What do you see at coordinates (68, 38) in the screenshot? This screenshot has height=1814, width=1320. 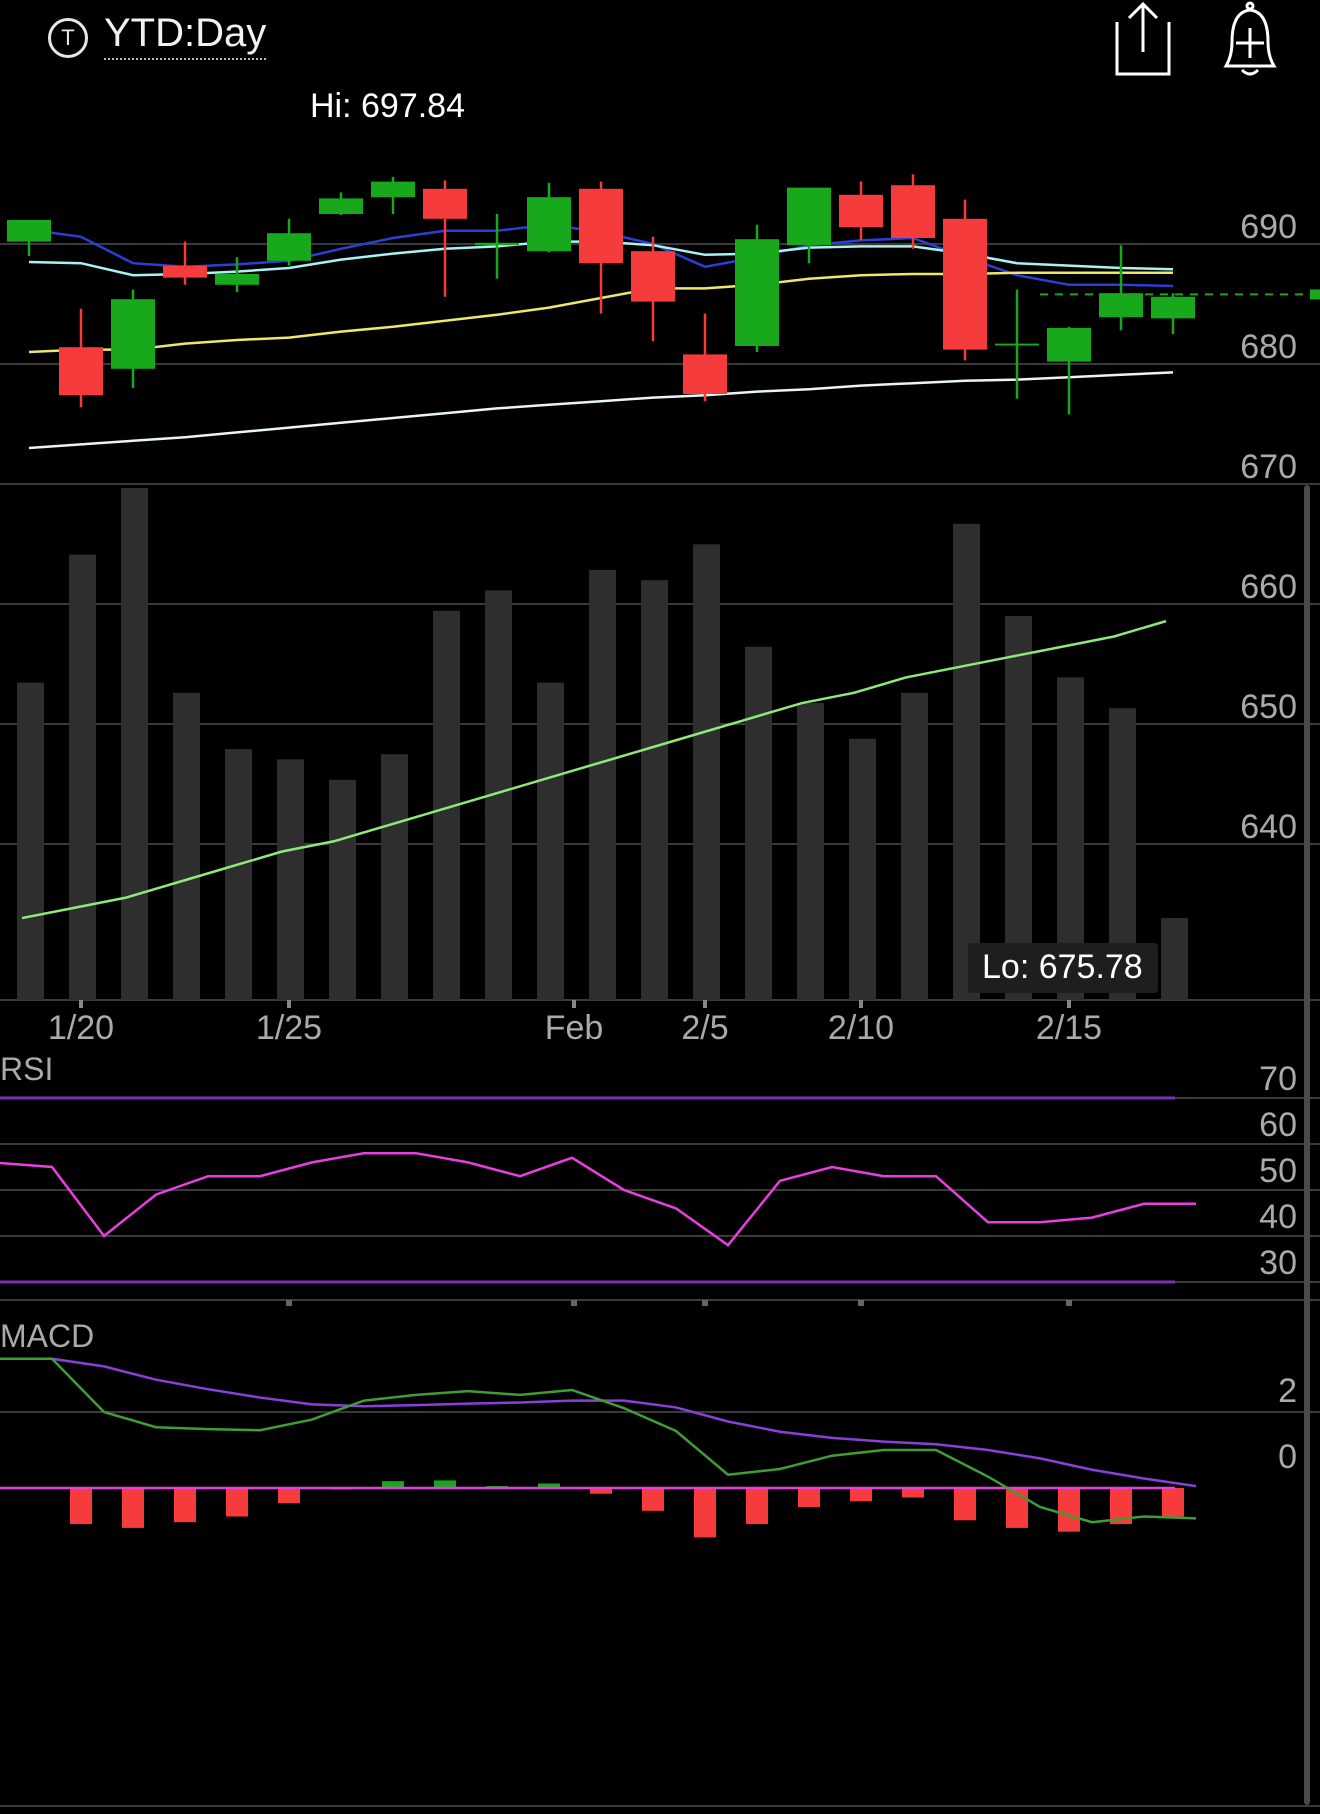 I see `ticker-logo-icon: T` at bounding box center [68, 38].